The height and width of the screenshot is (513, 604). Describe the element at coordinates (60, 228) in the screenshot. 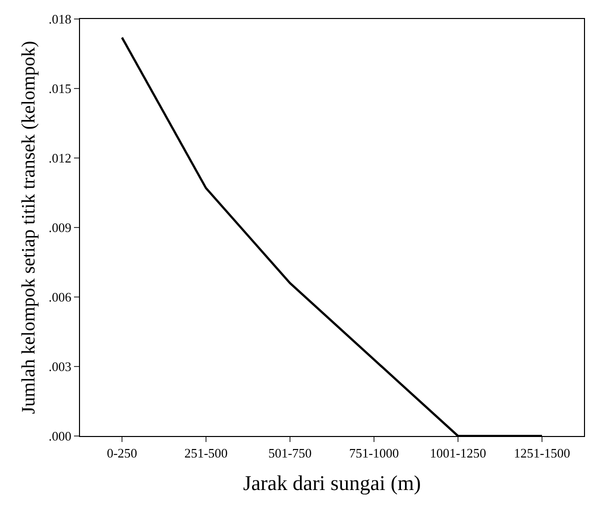

I see `y-tick-label: .009` at that location.